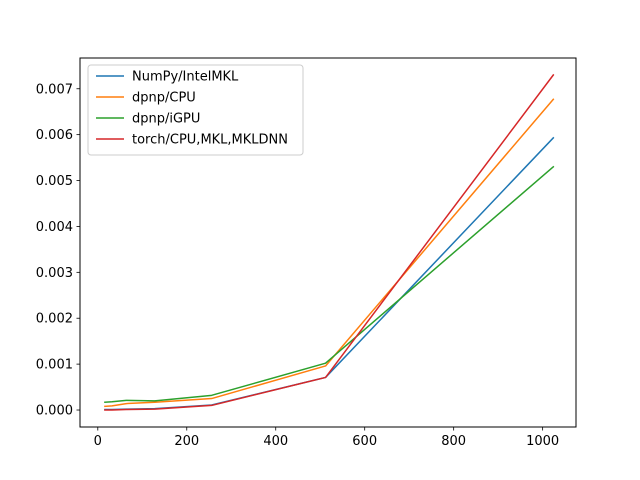 This screenshot has height=480, width=640. Describe the element at coordinates (54, 89) in the screenshot. I see `y-tick-label-7: 0.007` at that location.